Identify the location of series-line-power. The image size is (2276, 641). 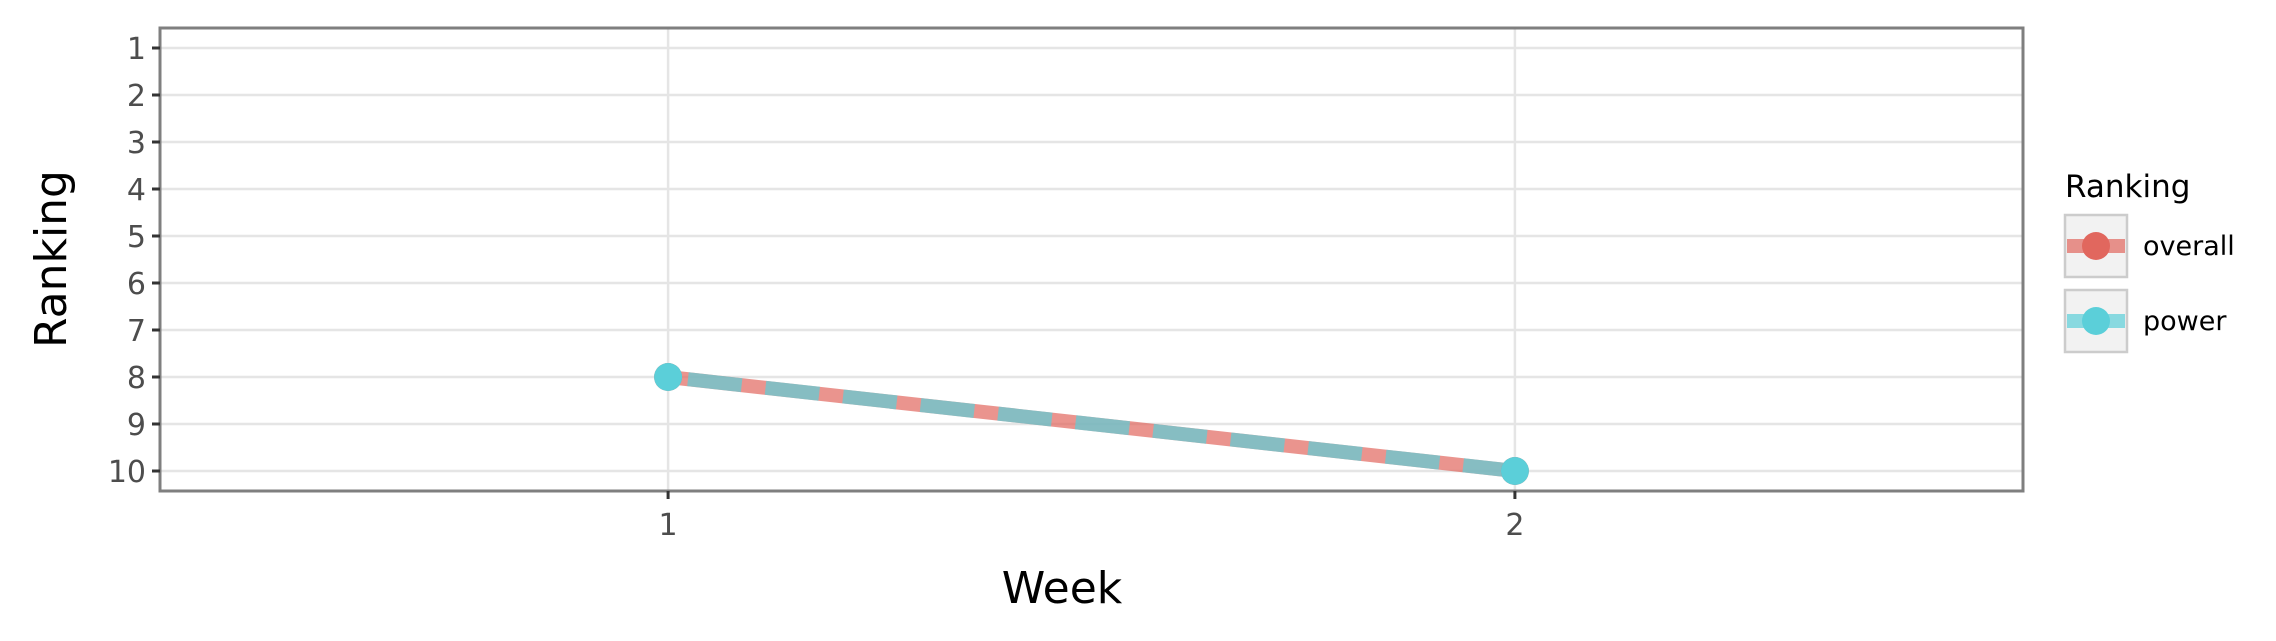
(1091, 424).